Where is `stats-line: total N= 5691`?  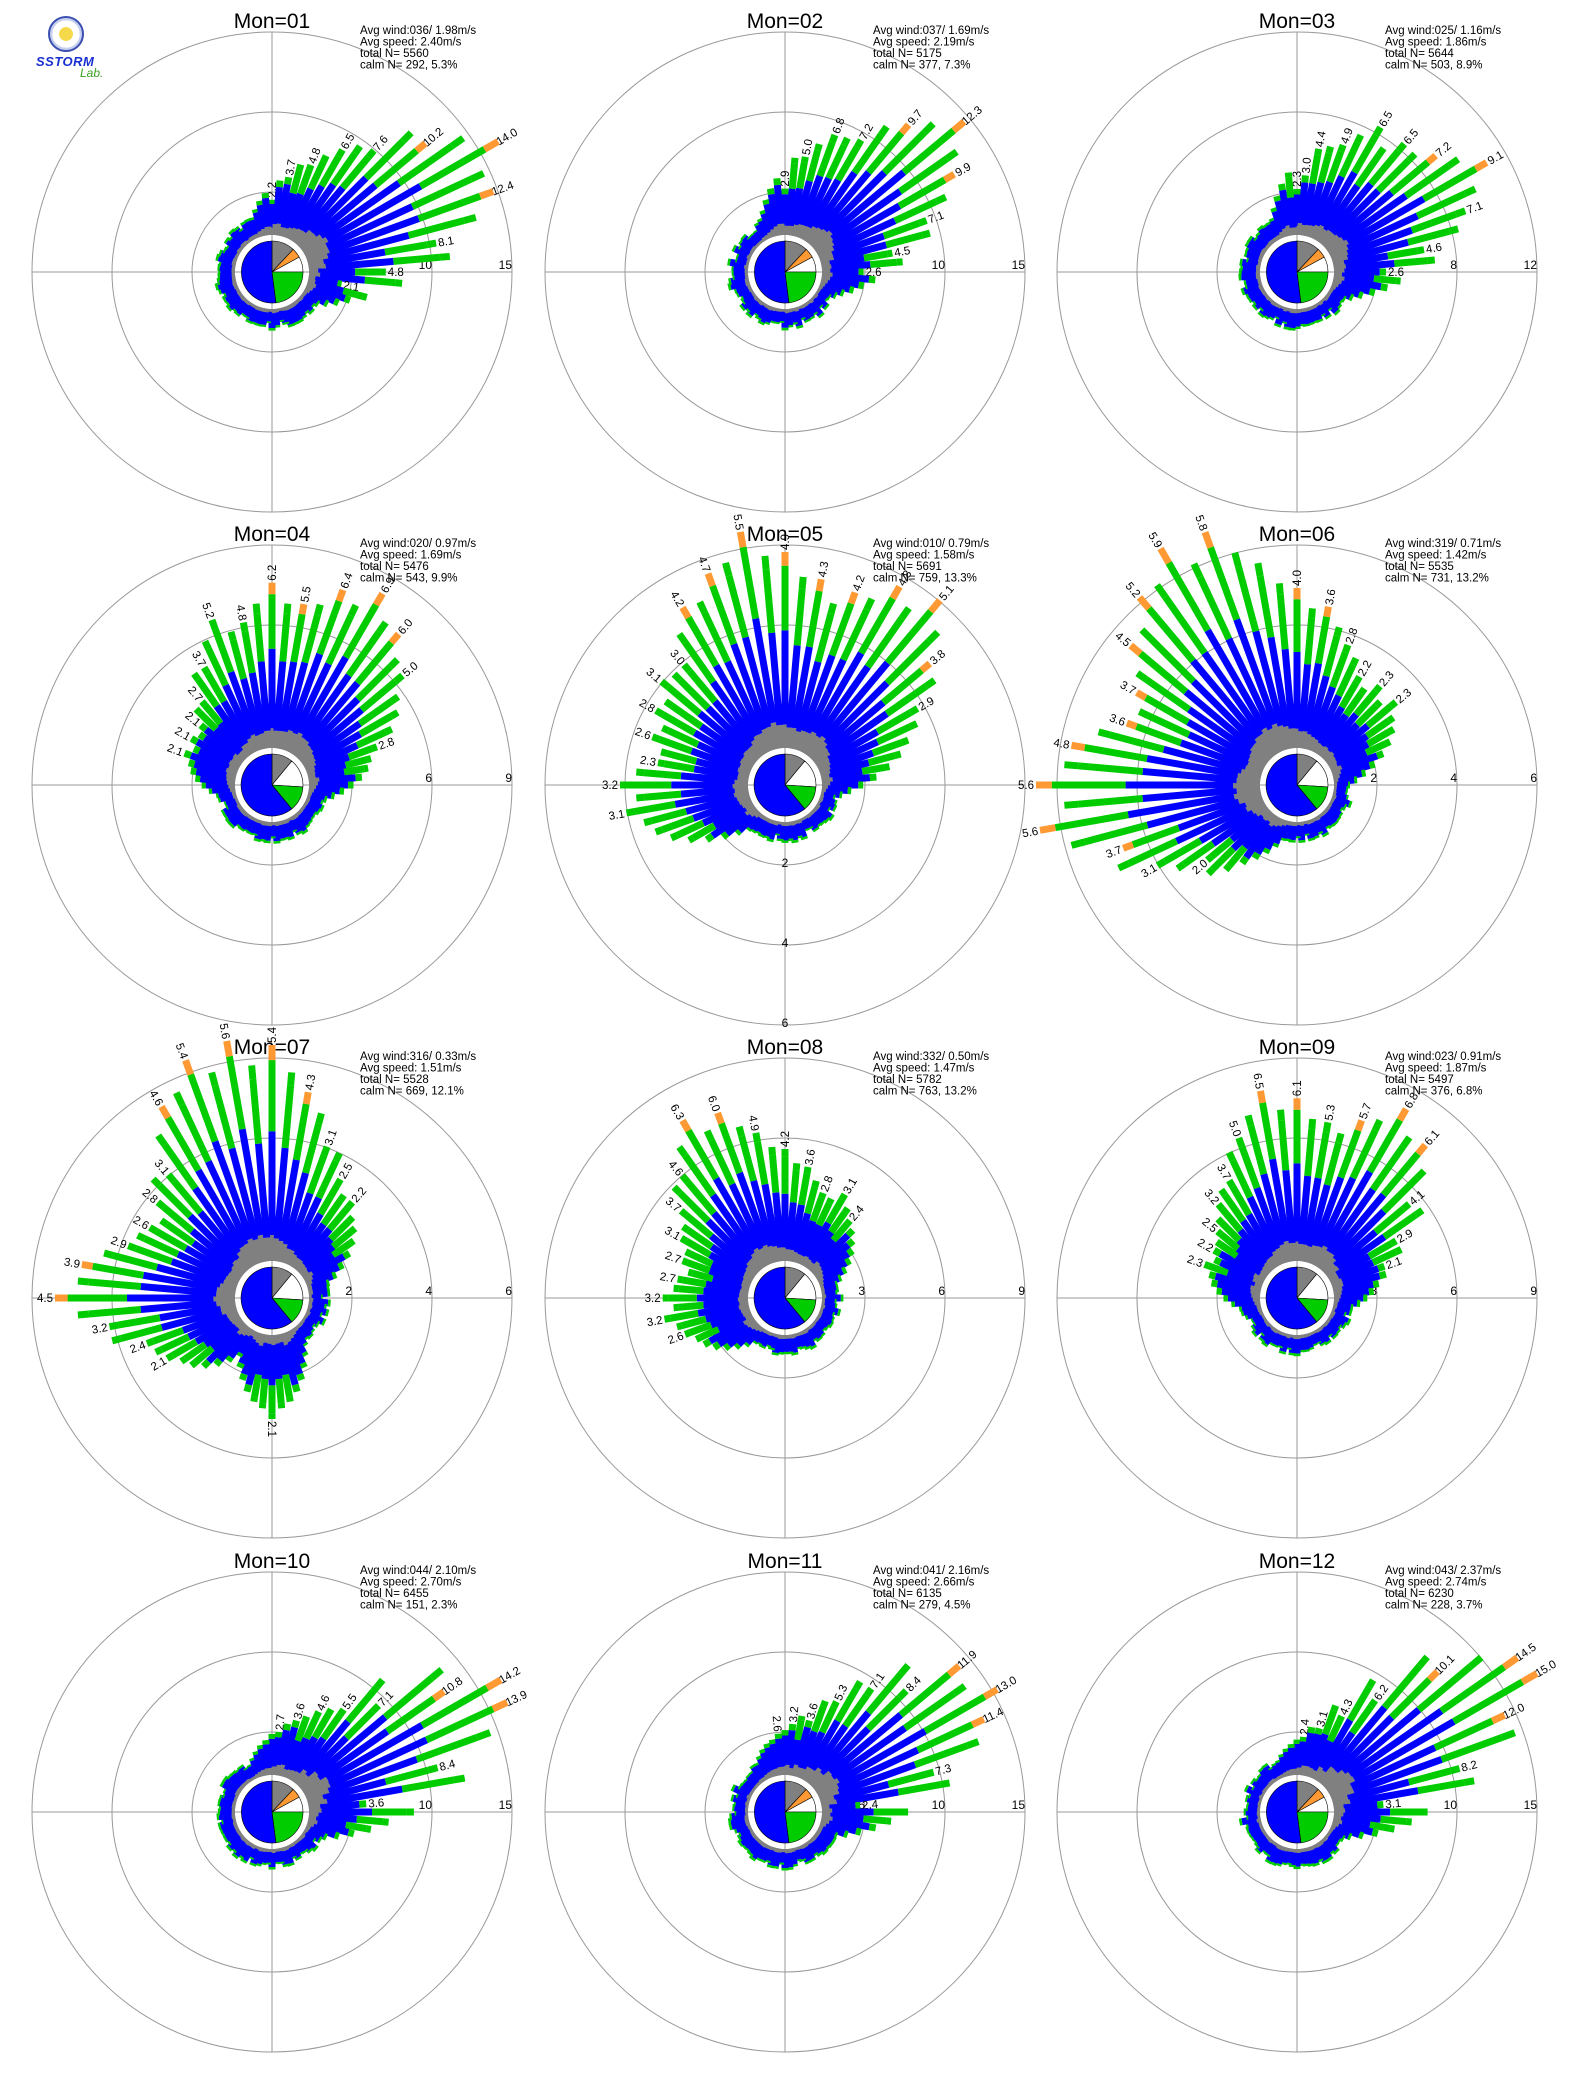
stats-line: total N= 5691 is located at coordinates (907, 567).